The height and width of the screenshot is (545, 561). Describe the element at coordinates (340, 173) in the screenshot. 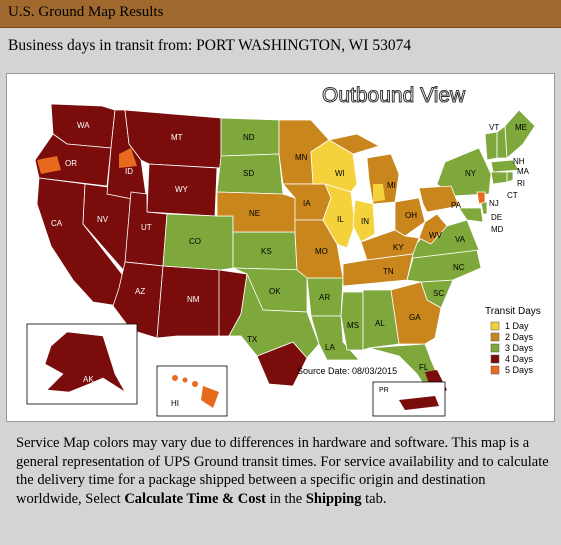

I see `label-wi: WI` at that location.